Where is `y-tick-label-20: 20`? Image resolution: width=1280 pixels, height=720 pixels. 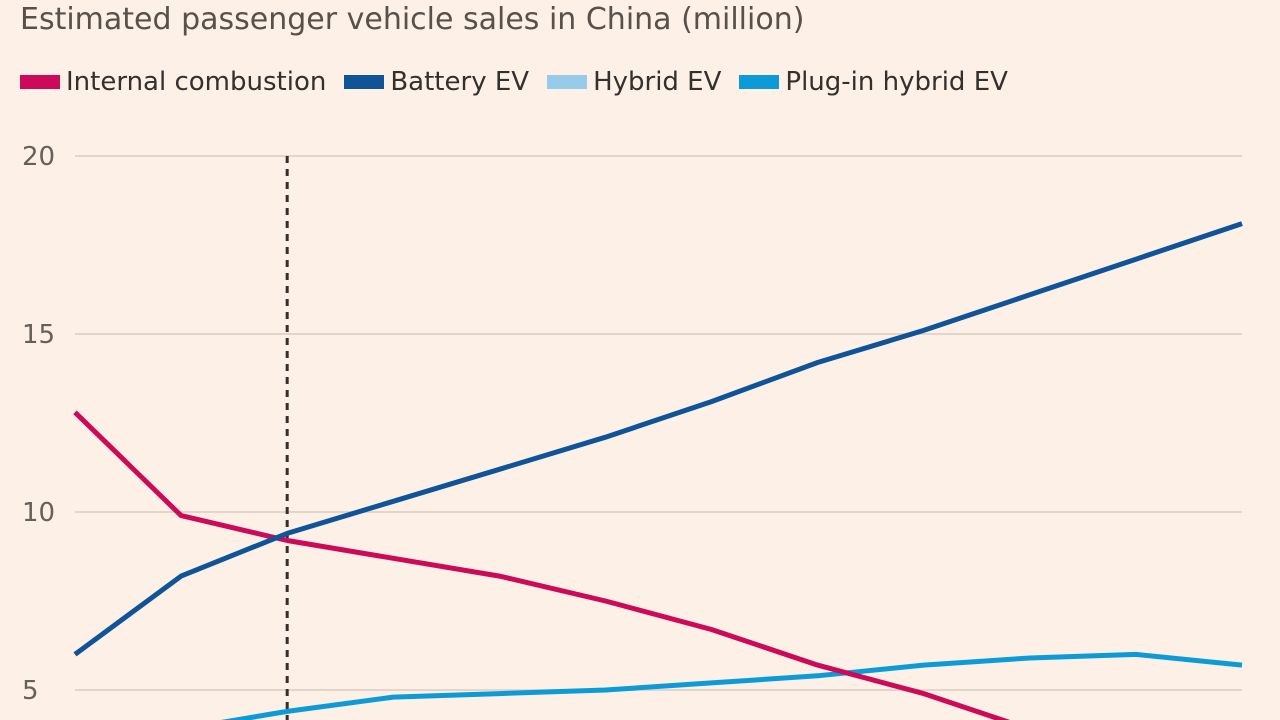 y-tick-label-20: 20 is located at coordinates (38, 157).